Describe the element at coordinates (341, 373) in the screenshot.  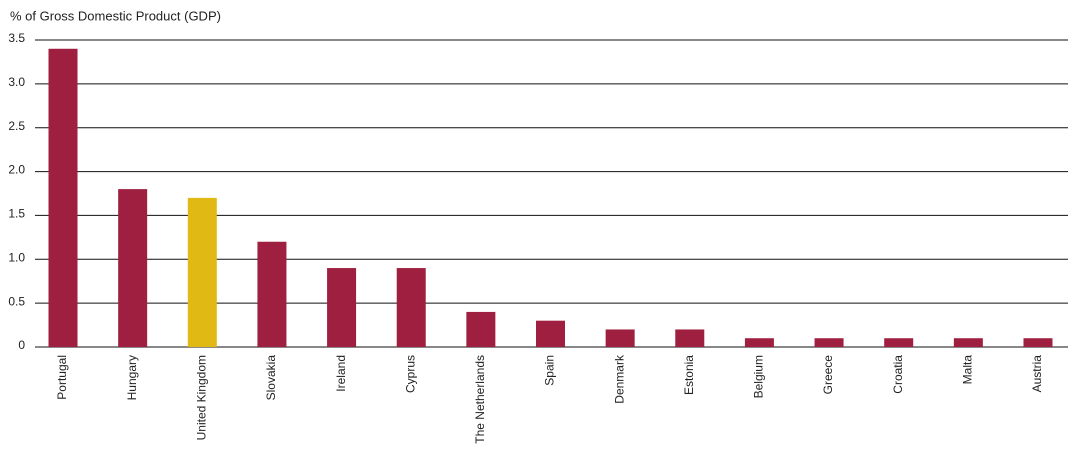
I see `x-tick-label: Ireland` at that location.